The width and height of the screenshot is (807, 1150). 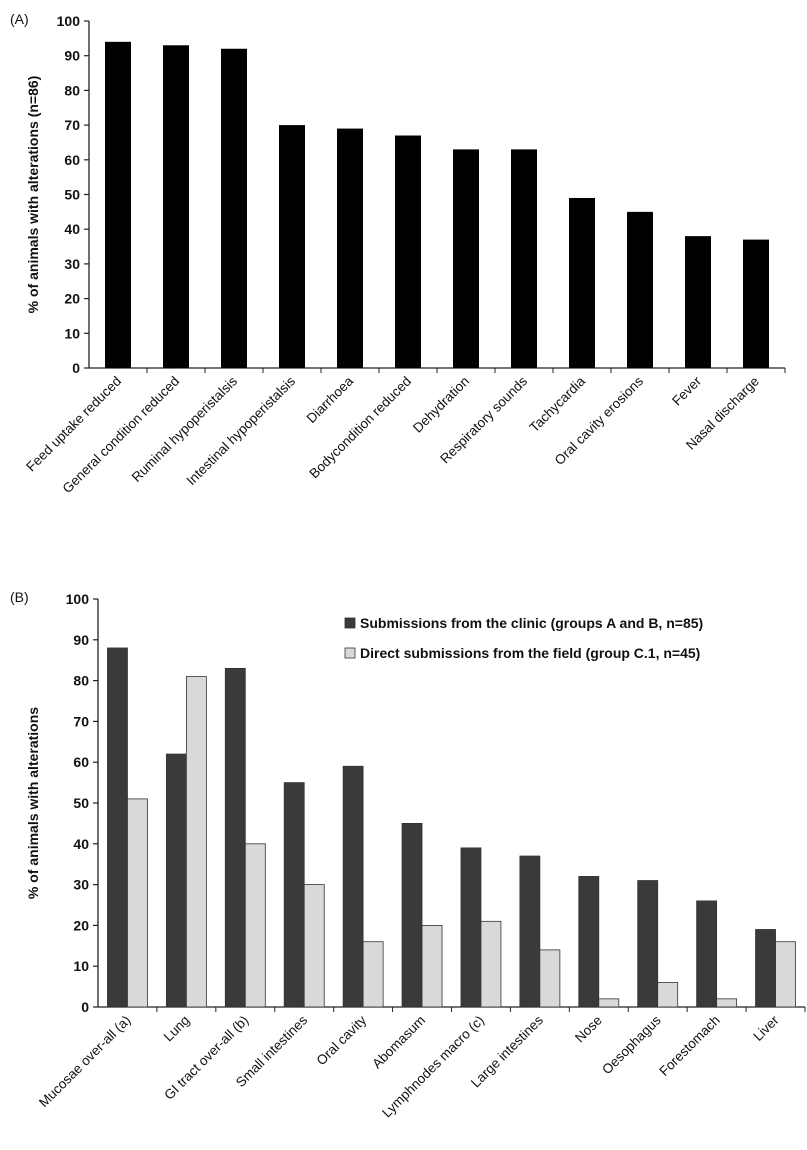 What do you see at coordinates (342, 1040) in the screenshot?
I see `category-label: Oral cavity` at bounding box center [342, 1040].